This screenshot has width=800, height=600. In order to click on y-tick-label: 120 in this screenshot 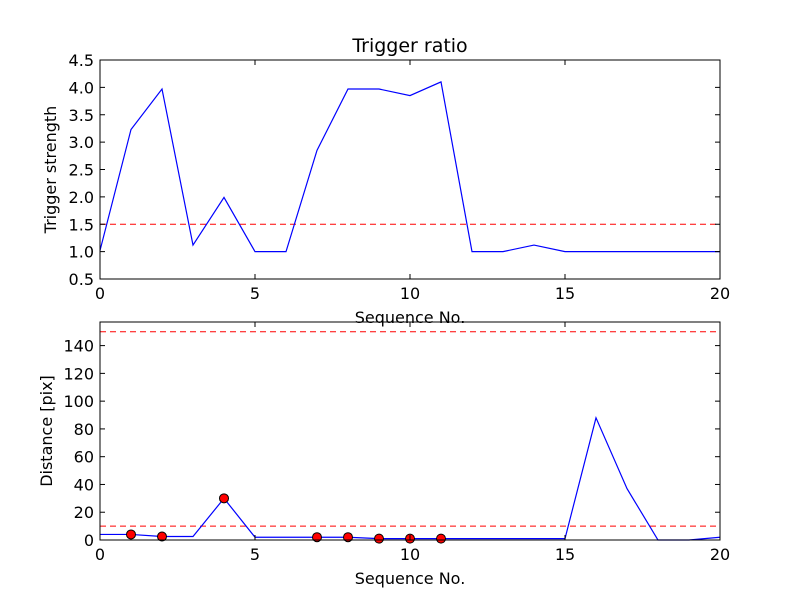, I will do `click(78, 373)`.